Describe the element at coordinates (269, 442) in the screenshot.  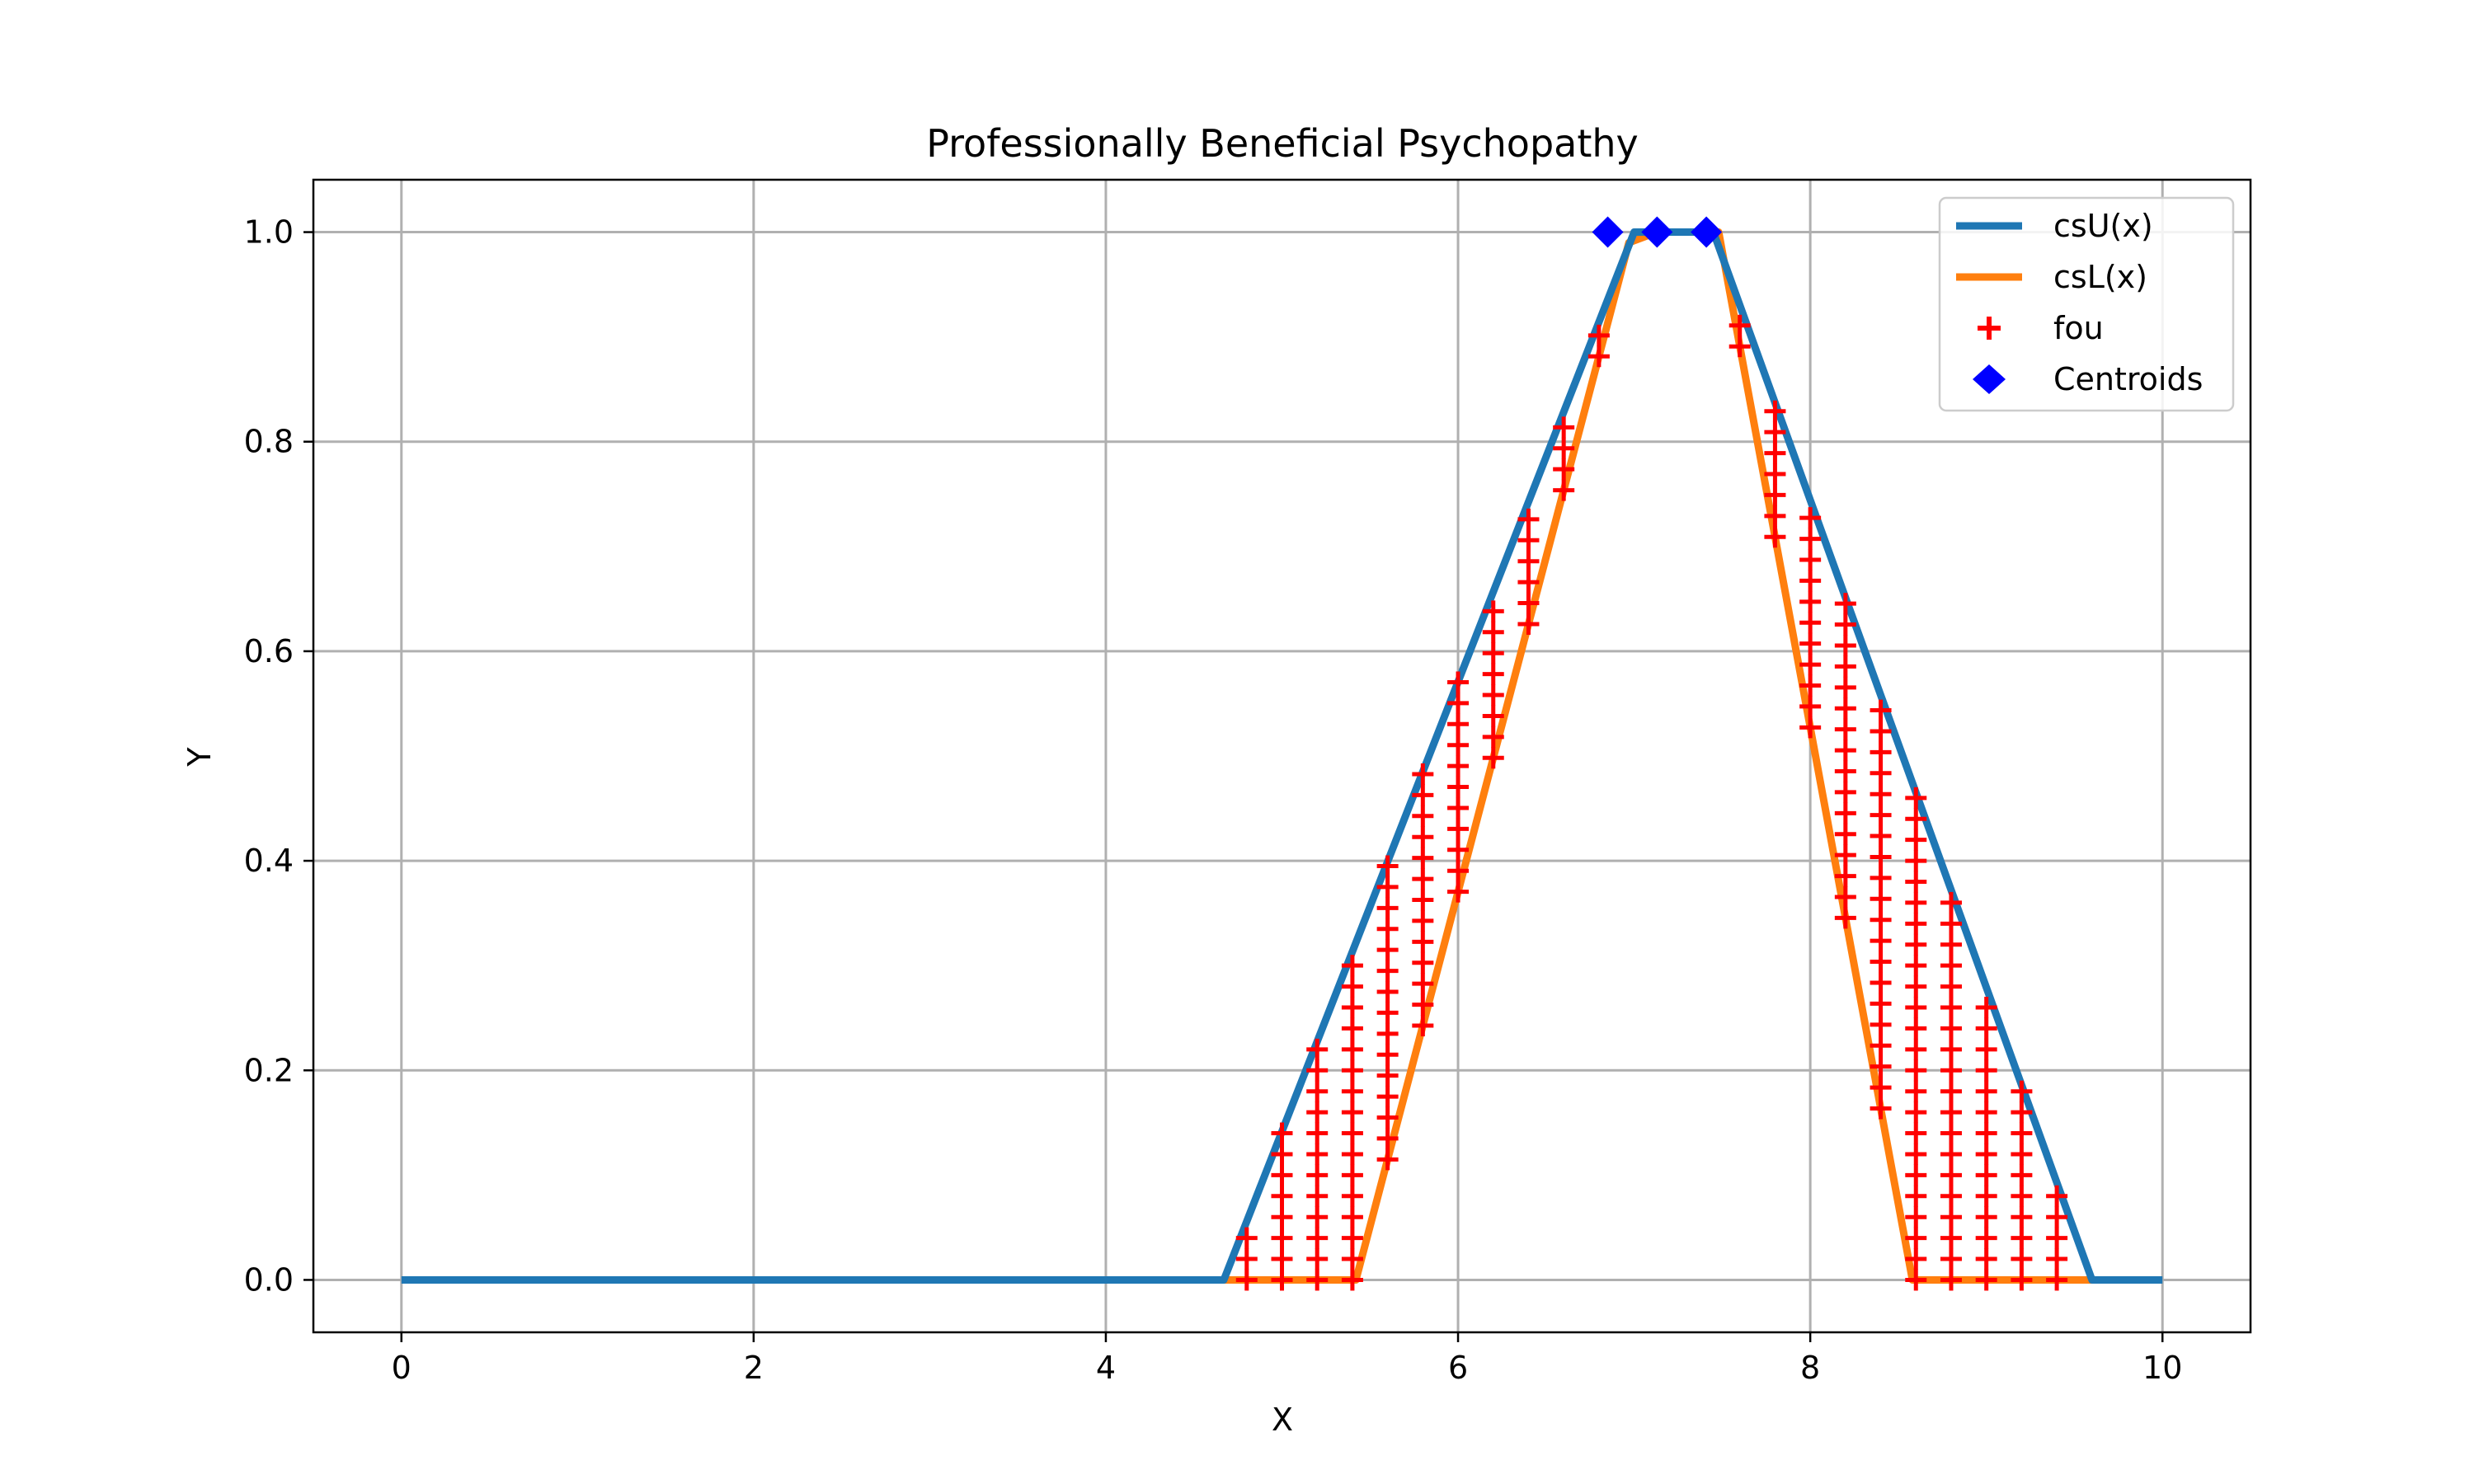
I see `y-tick-label: 0.8` at that location.